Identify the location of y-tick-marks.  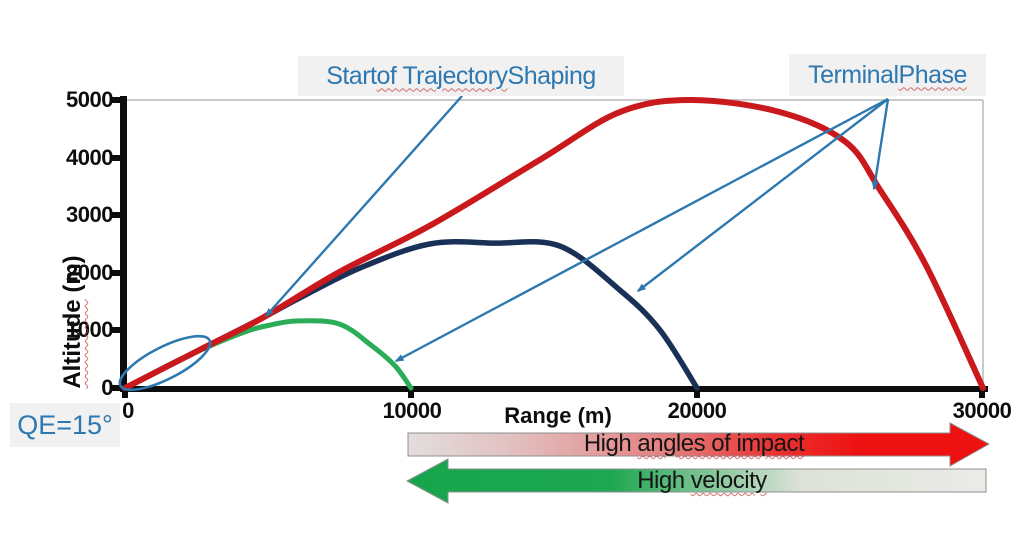
(117, 244).